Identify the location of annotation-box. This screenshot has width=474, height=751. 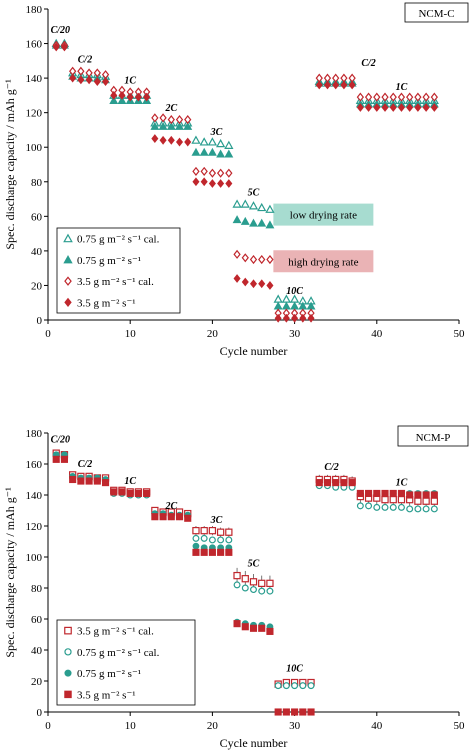
(323, 214).